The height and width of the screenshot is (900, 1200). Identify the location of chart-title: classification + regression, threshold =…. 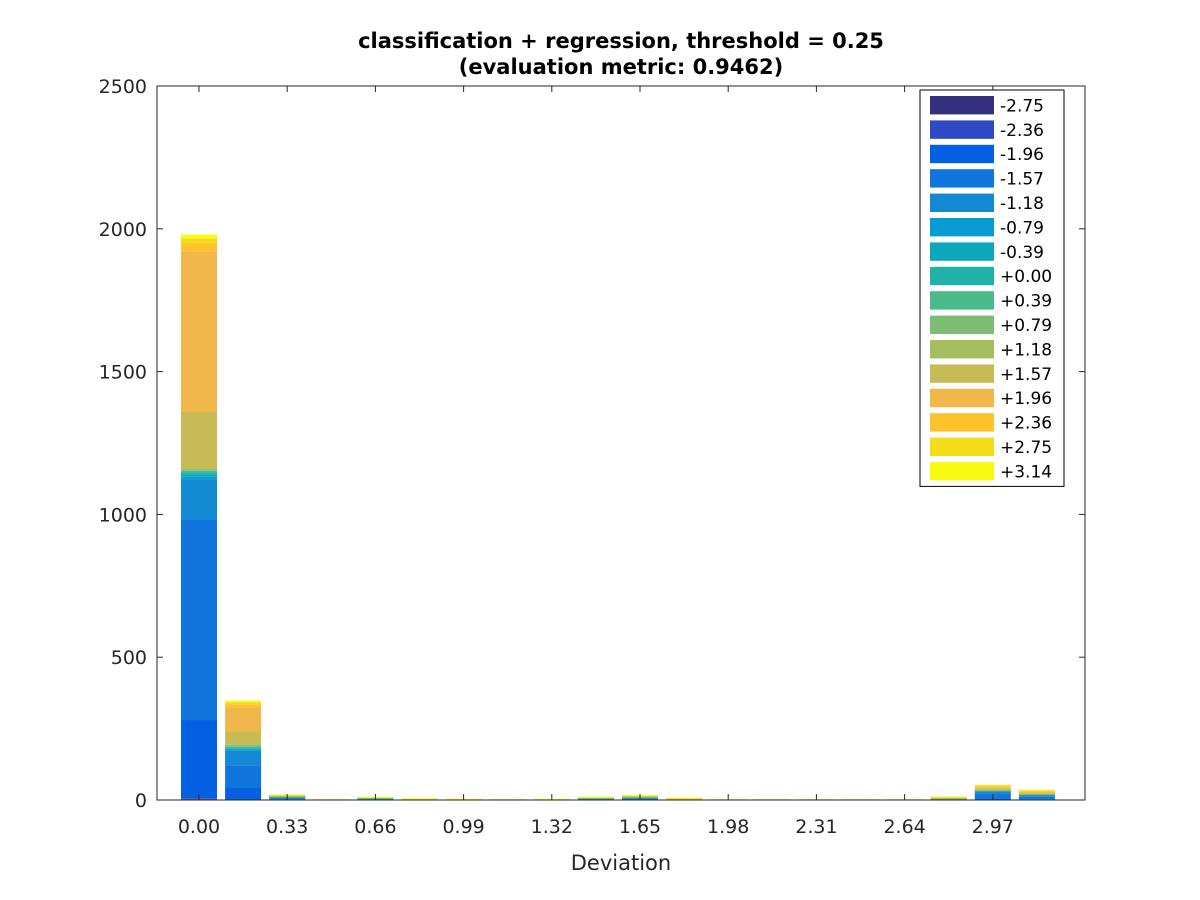
(621, 41).